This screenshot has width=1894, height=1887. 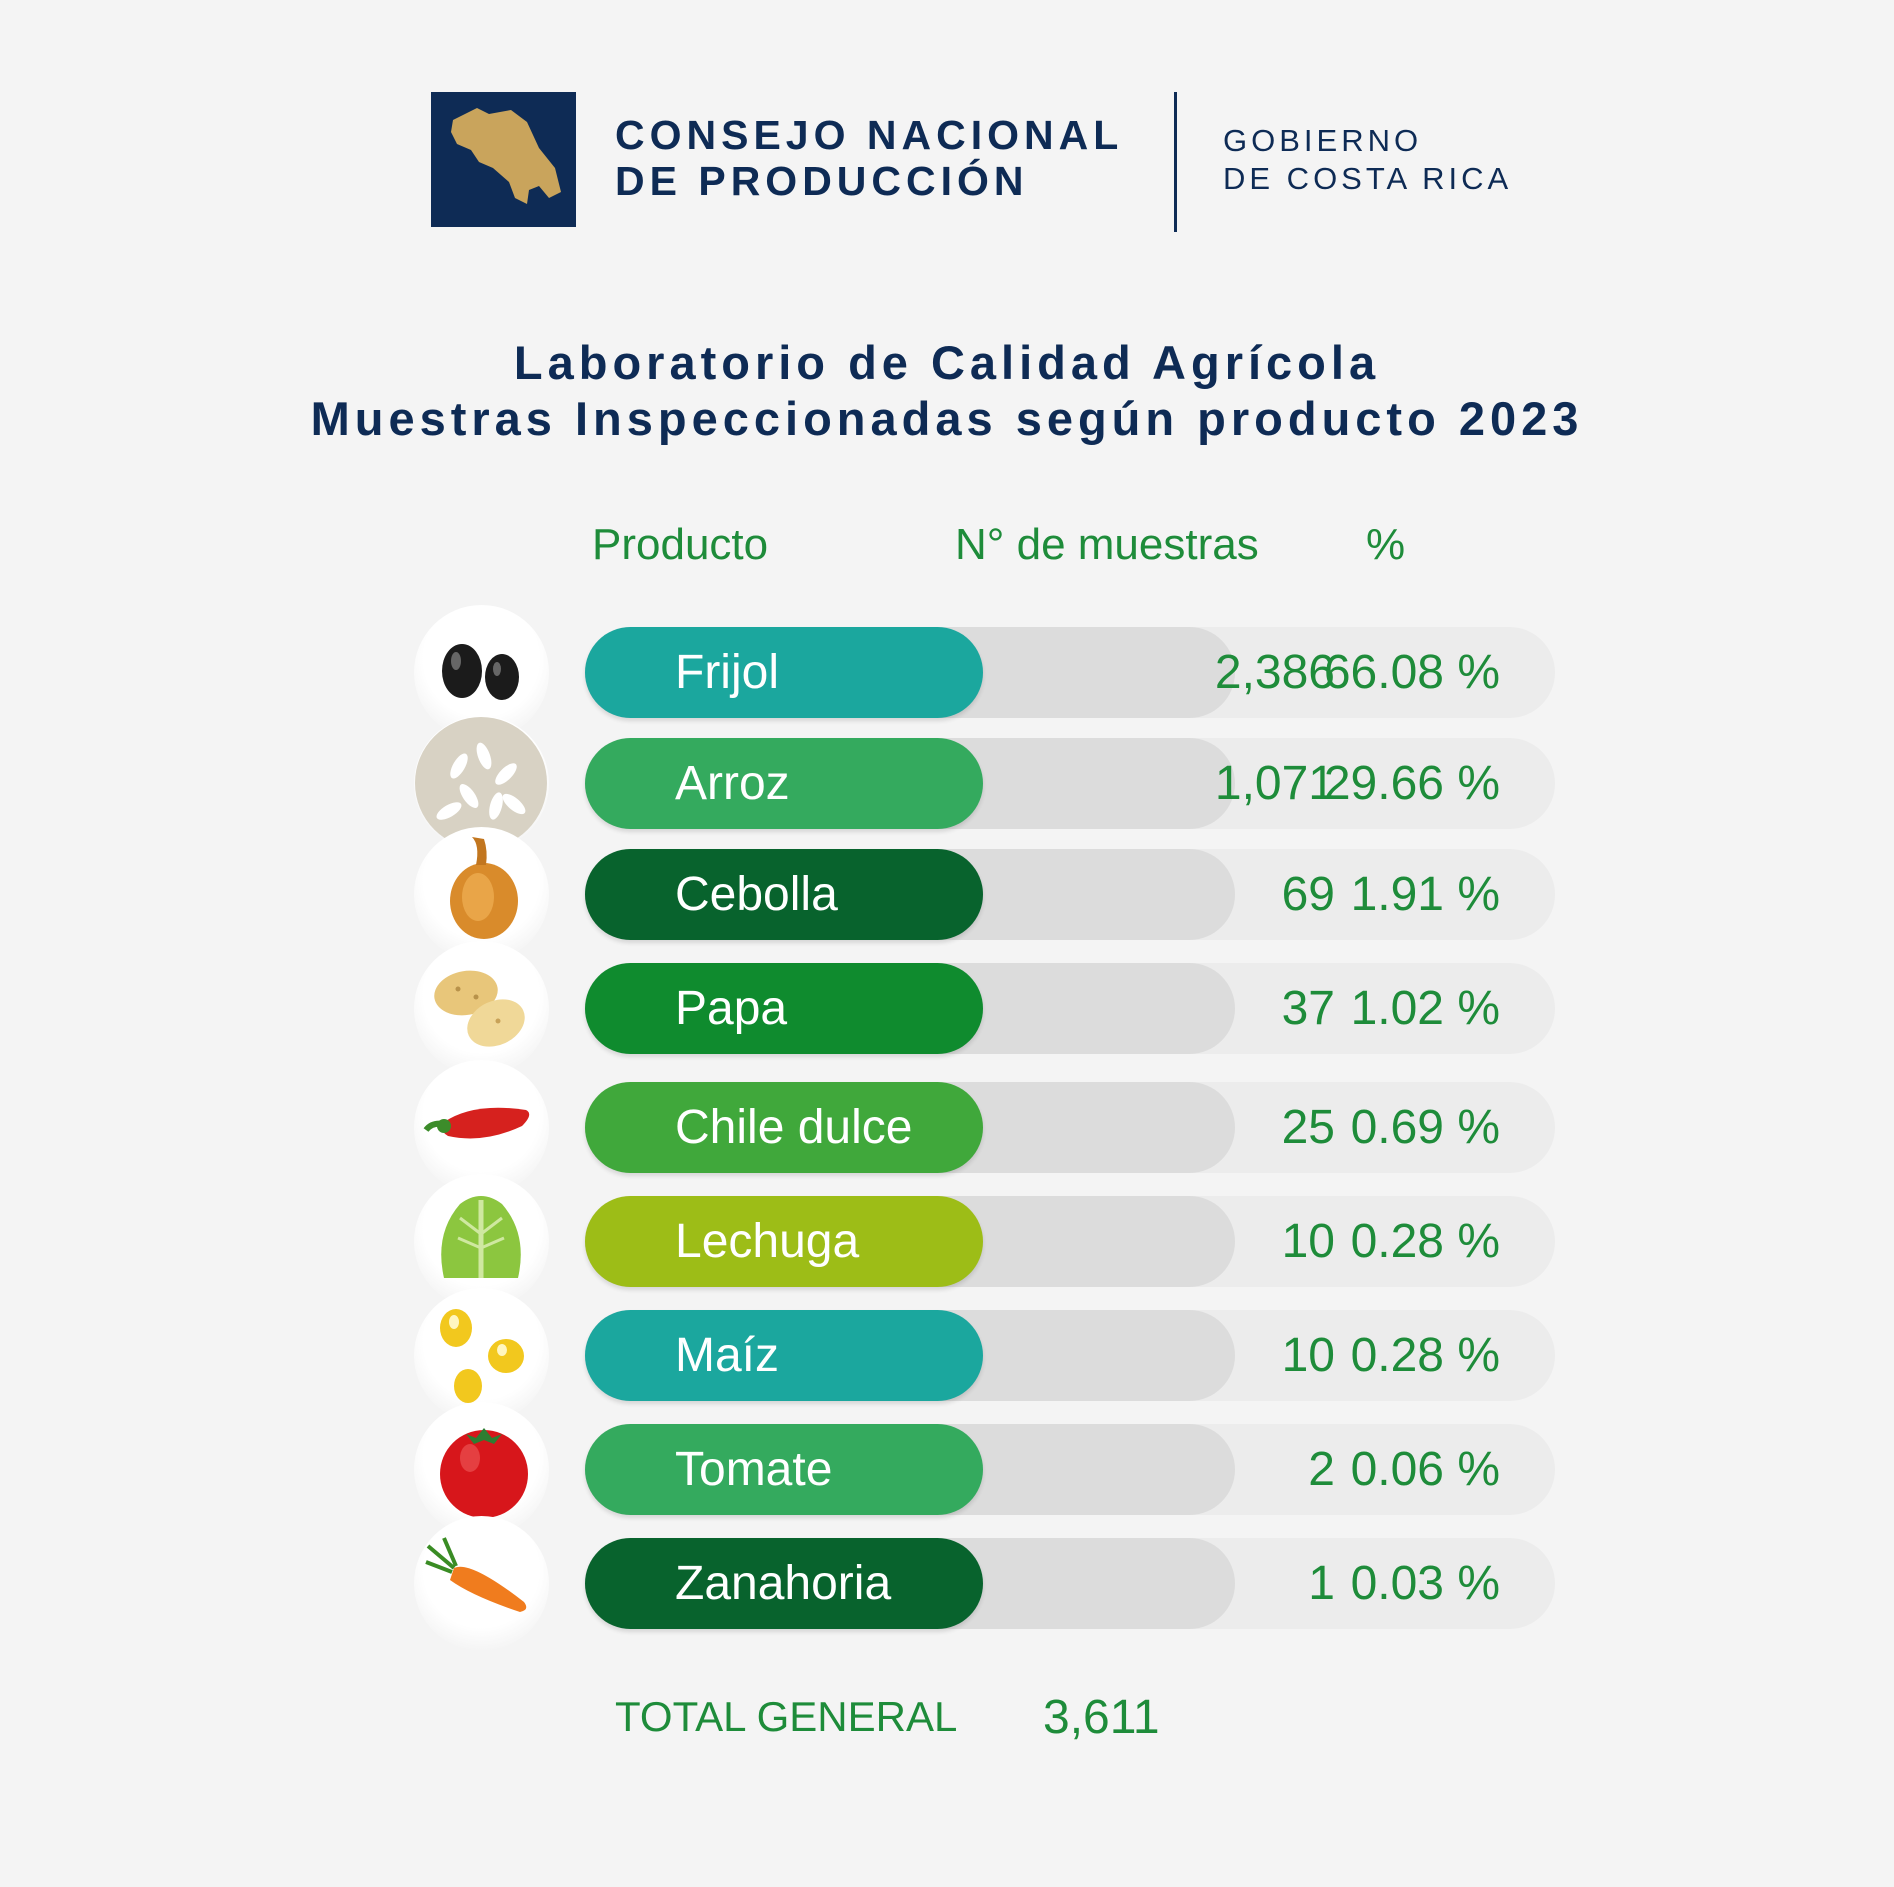 I want to click on logo, so click(x=503, y=159).